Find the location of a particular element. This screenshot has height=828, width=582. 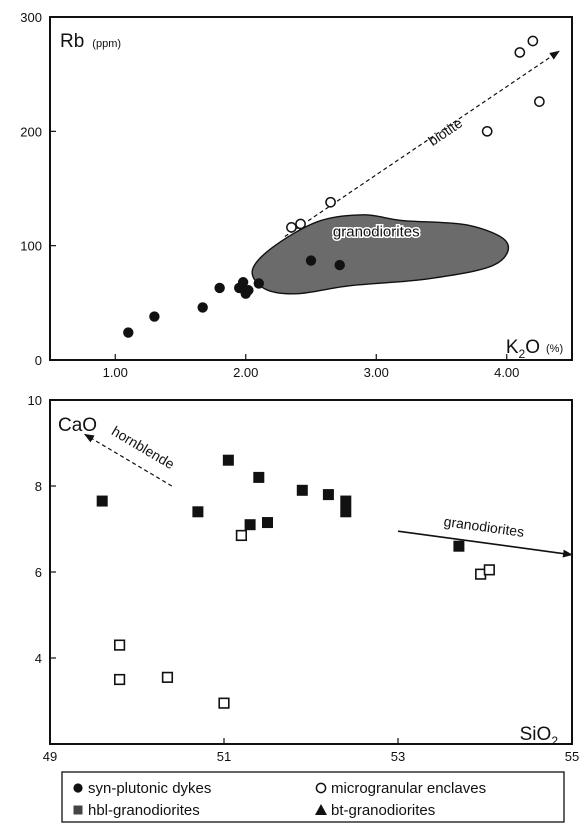

legend-label: hbl-granodiorites is located at coordinates (144, 810).